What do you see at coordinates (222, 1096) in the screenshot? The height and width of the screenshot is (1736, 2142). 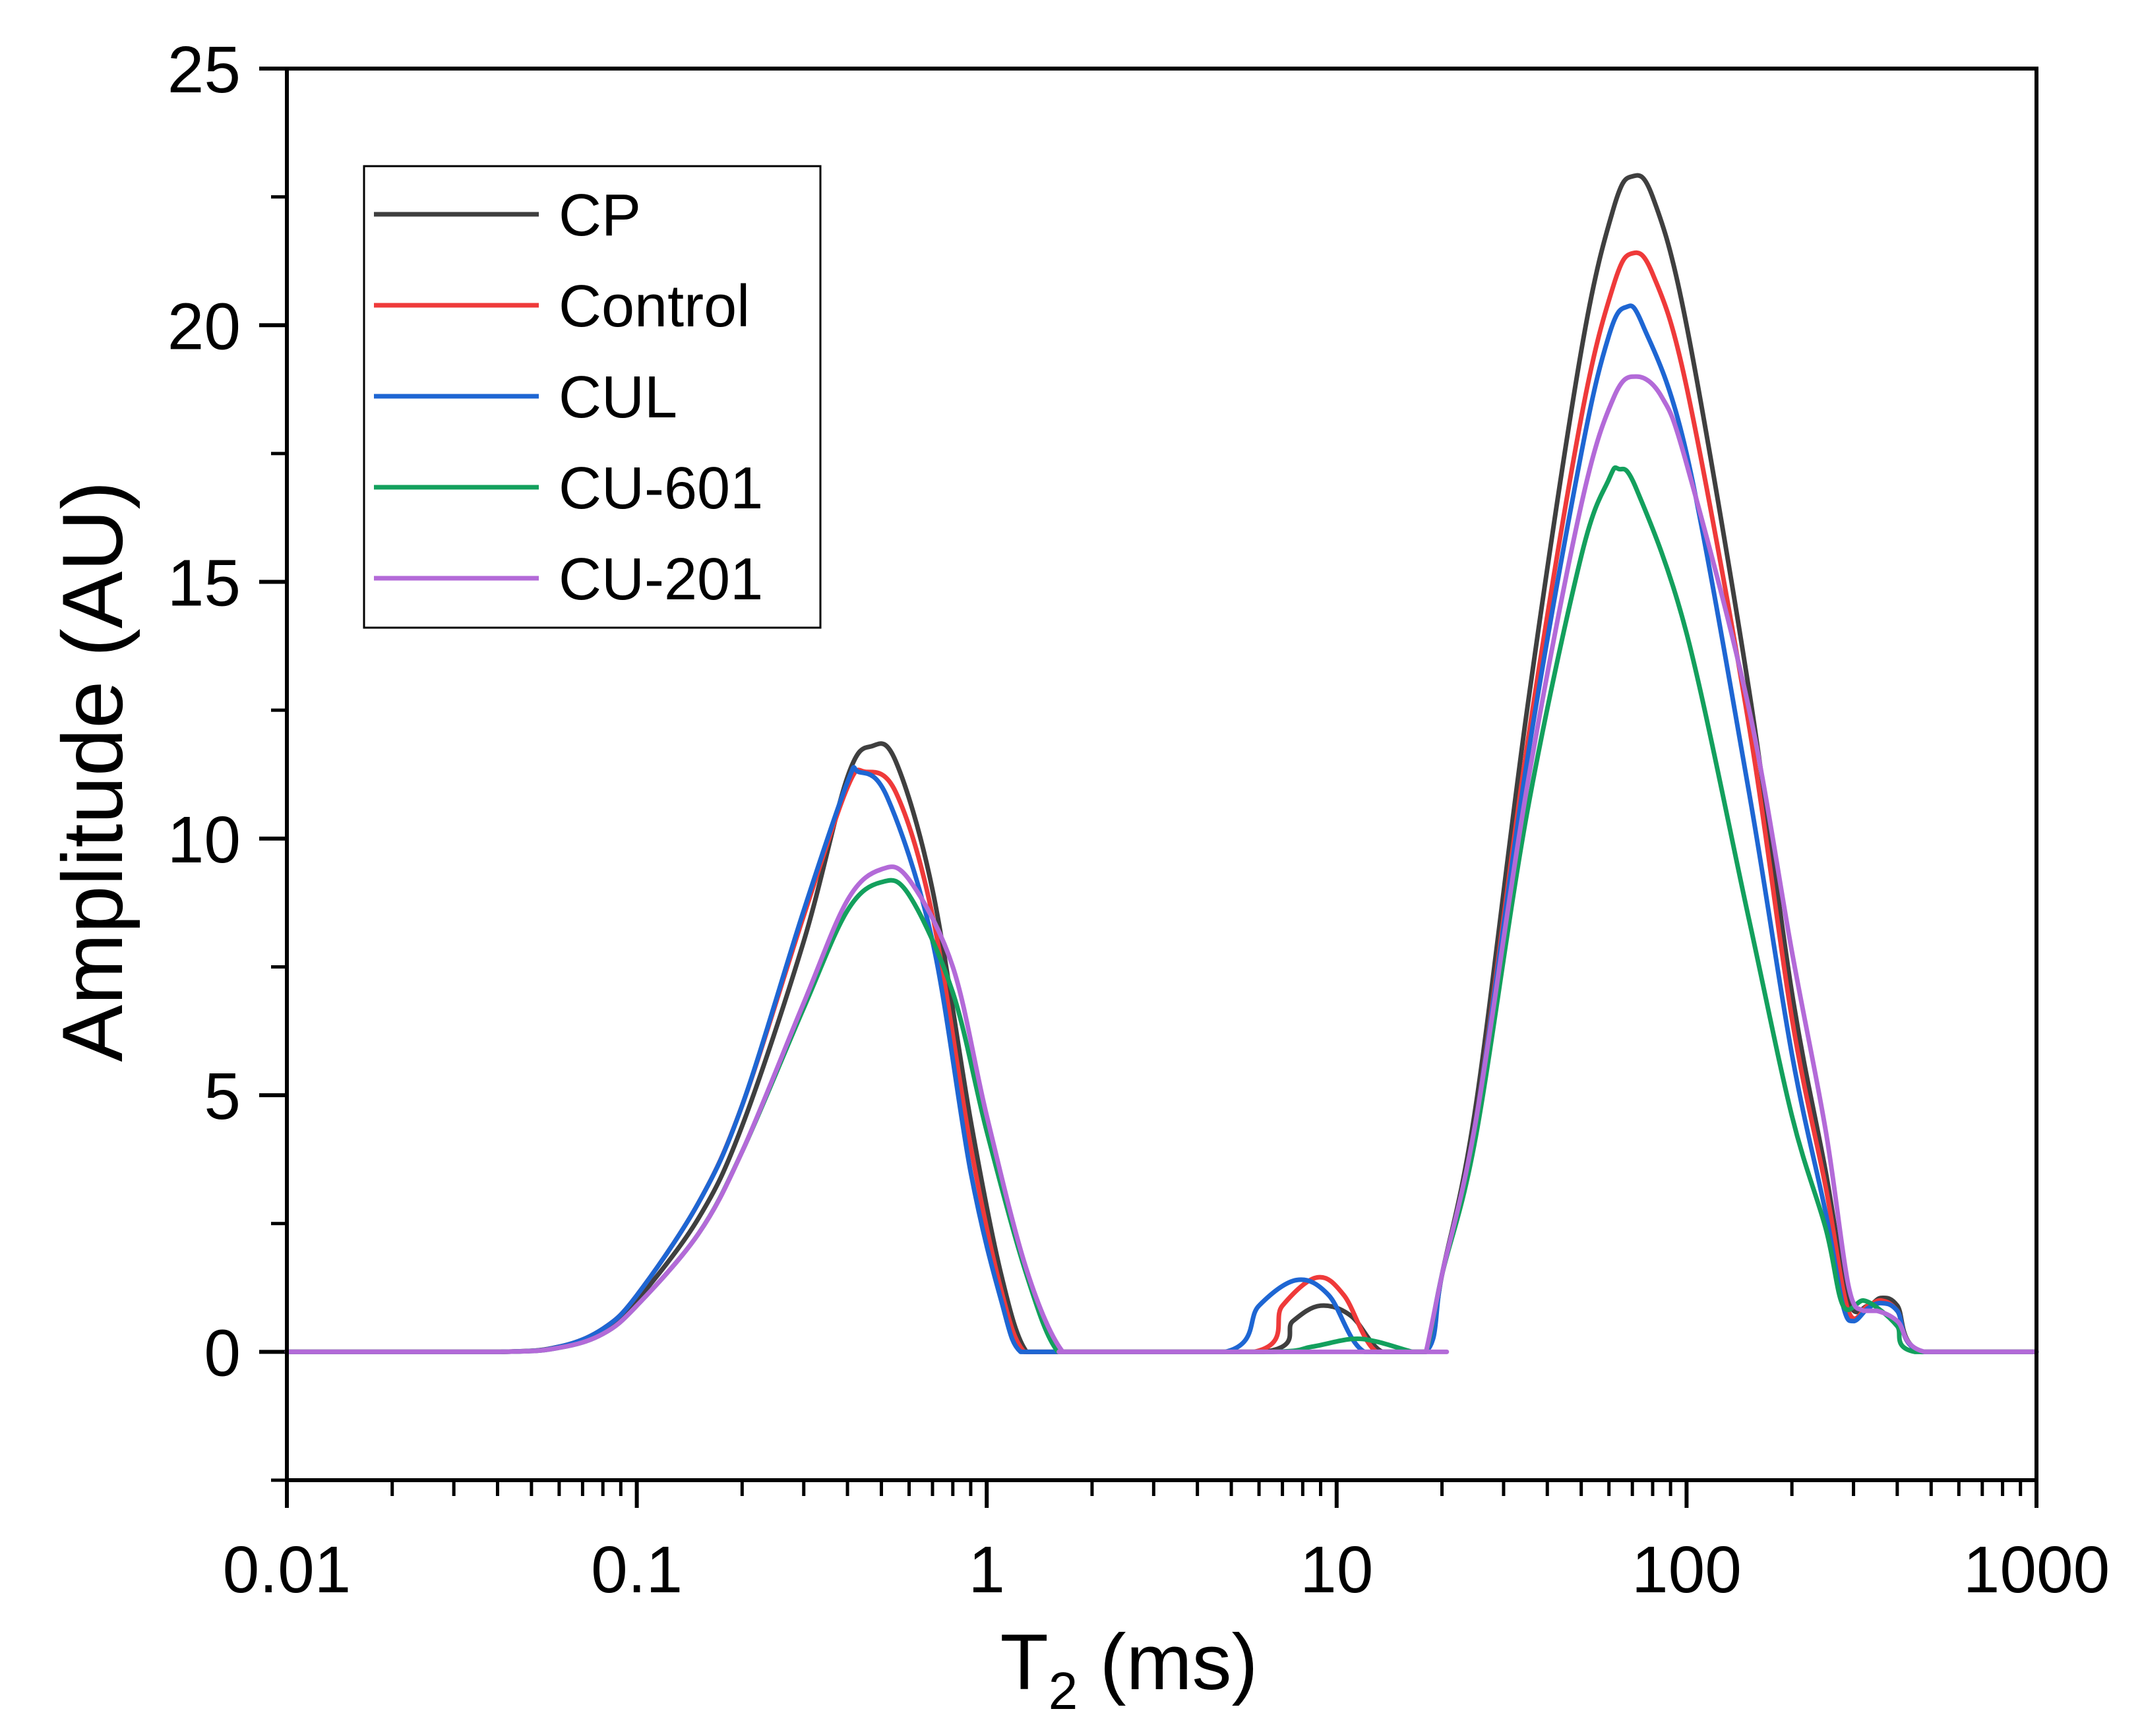 I see `y-tick-label: 5` at bounding box center [222, 1096].